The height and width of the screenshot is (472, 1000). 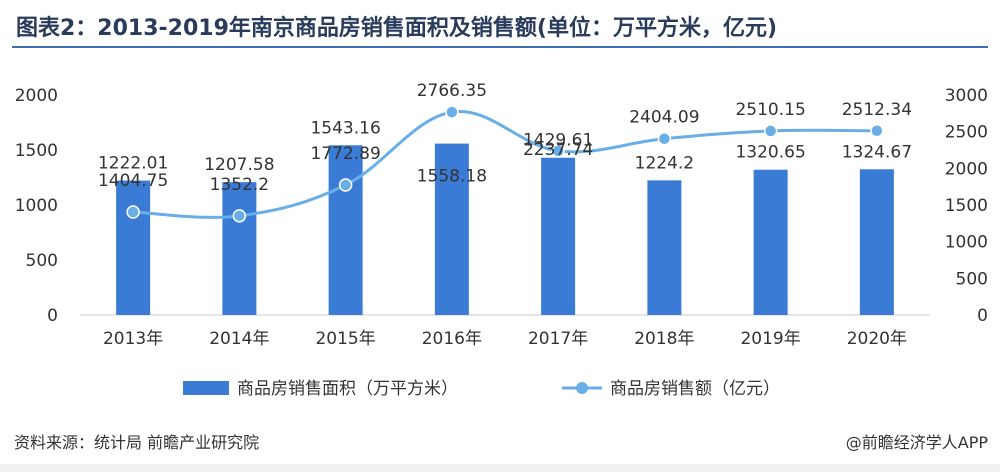 What do you see at coordinates (966, 133) in the screenshot?
I see `y-right-tick-label: 2500` at bounding box center [966, 133].